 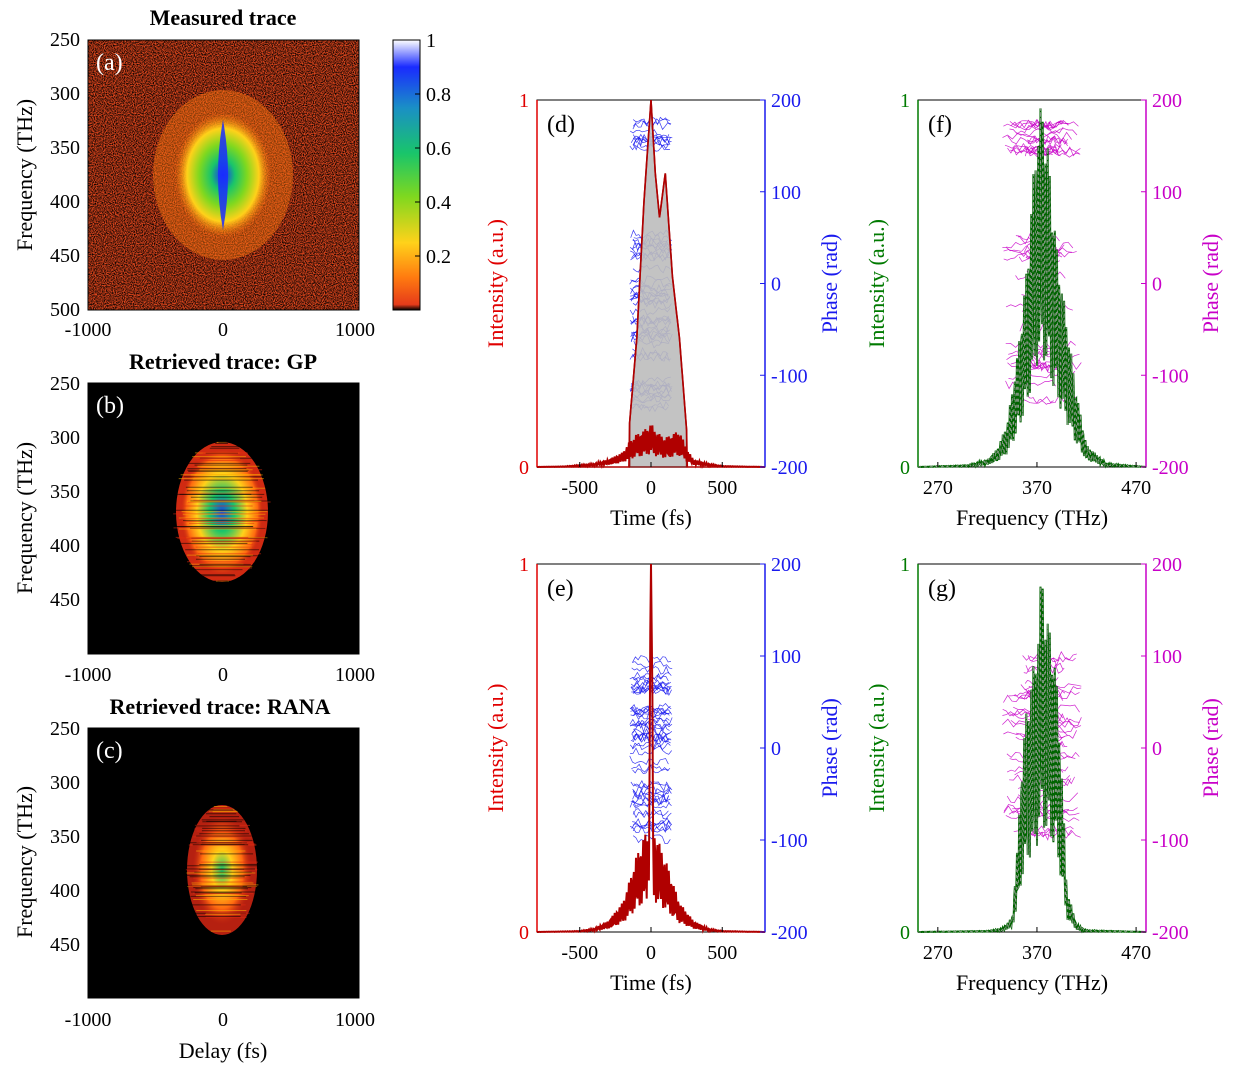 What do you see at coordinates (722, 488) in the screenshot?
I see `panel-d-xtick-label: 500` at bounding box center [722, 488].